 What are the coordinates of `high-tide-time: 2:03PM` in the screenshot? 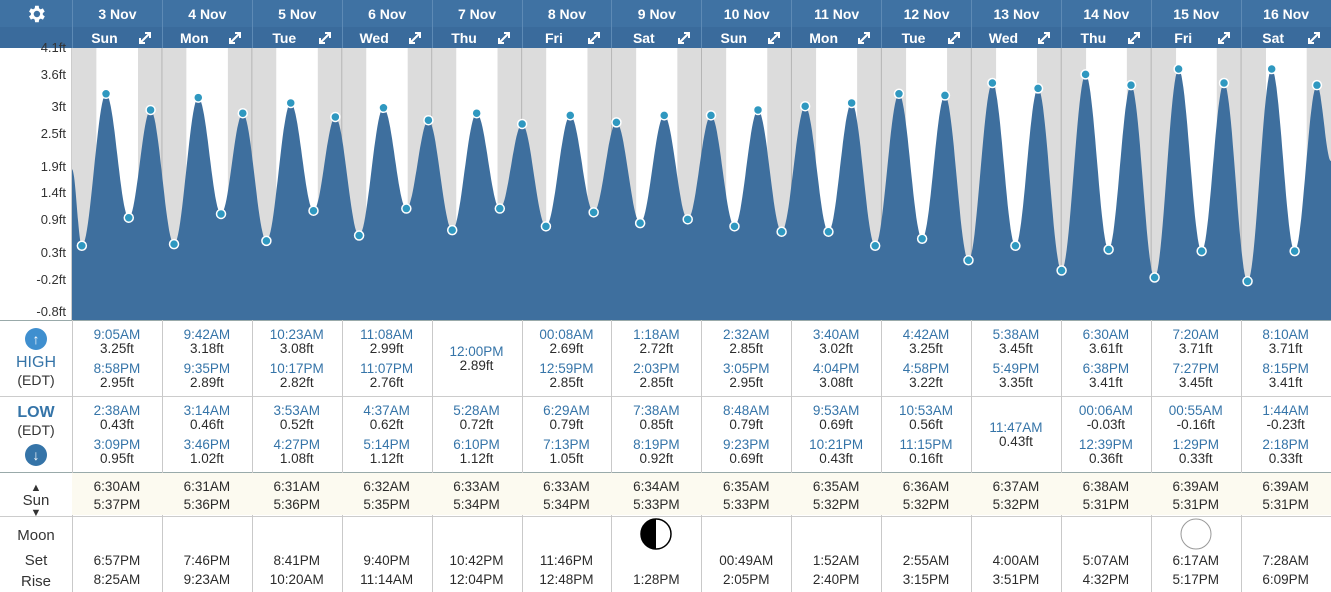 It's located at (656, 368).